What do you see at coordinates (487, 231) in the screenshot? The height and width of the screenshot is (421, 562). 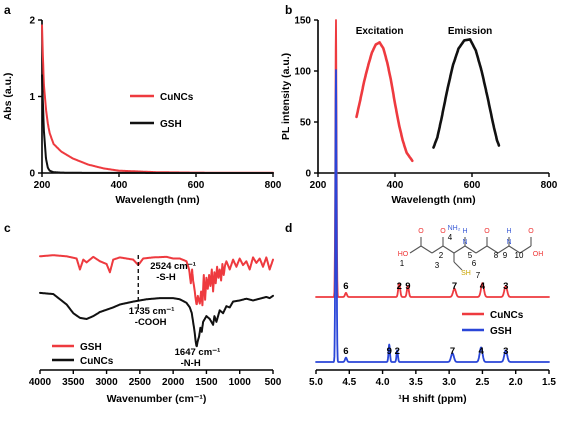 I see `structure-atom-6: O` at bounding box center [487, 231].